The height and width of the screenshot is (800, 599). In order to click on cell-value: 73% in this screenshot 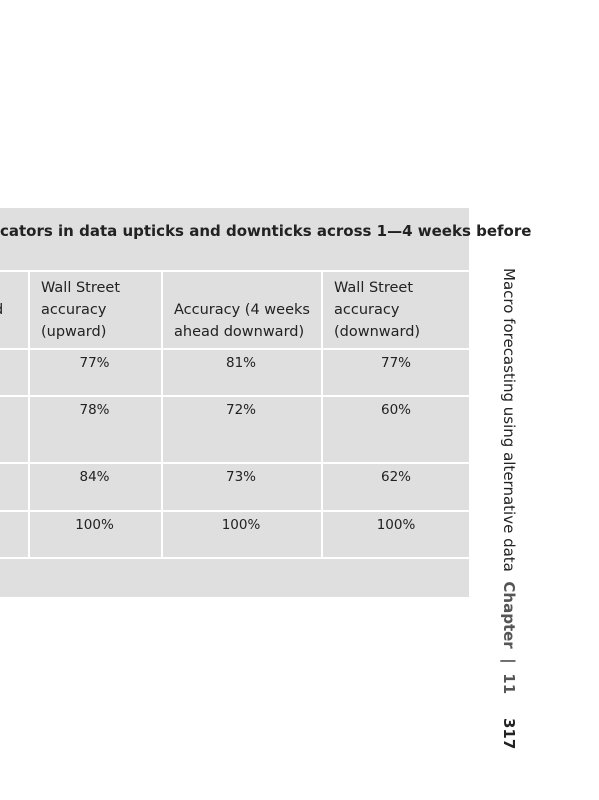, I will do `click(240, 477)`.